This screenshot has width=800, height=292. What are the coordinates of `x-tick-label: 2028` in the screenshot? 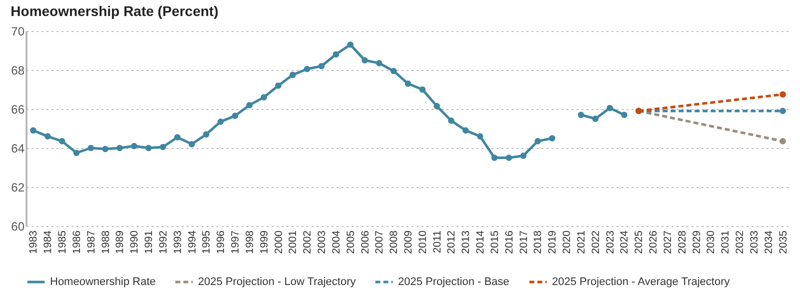 It's located at (682, 242).